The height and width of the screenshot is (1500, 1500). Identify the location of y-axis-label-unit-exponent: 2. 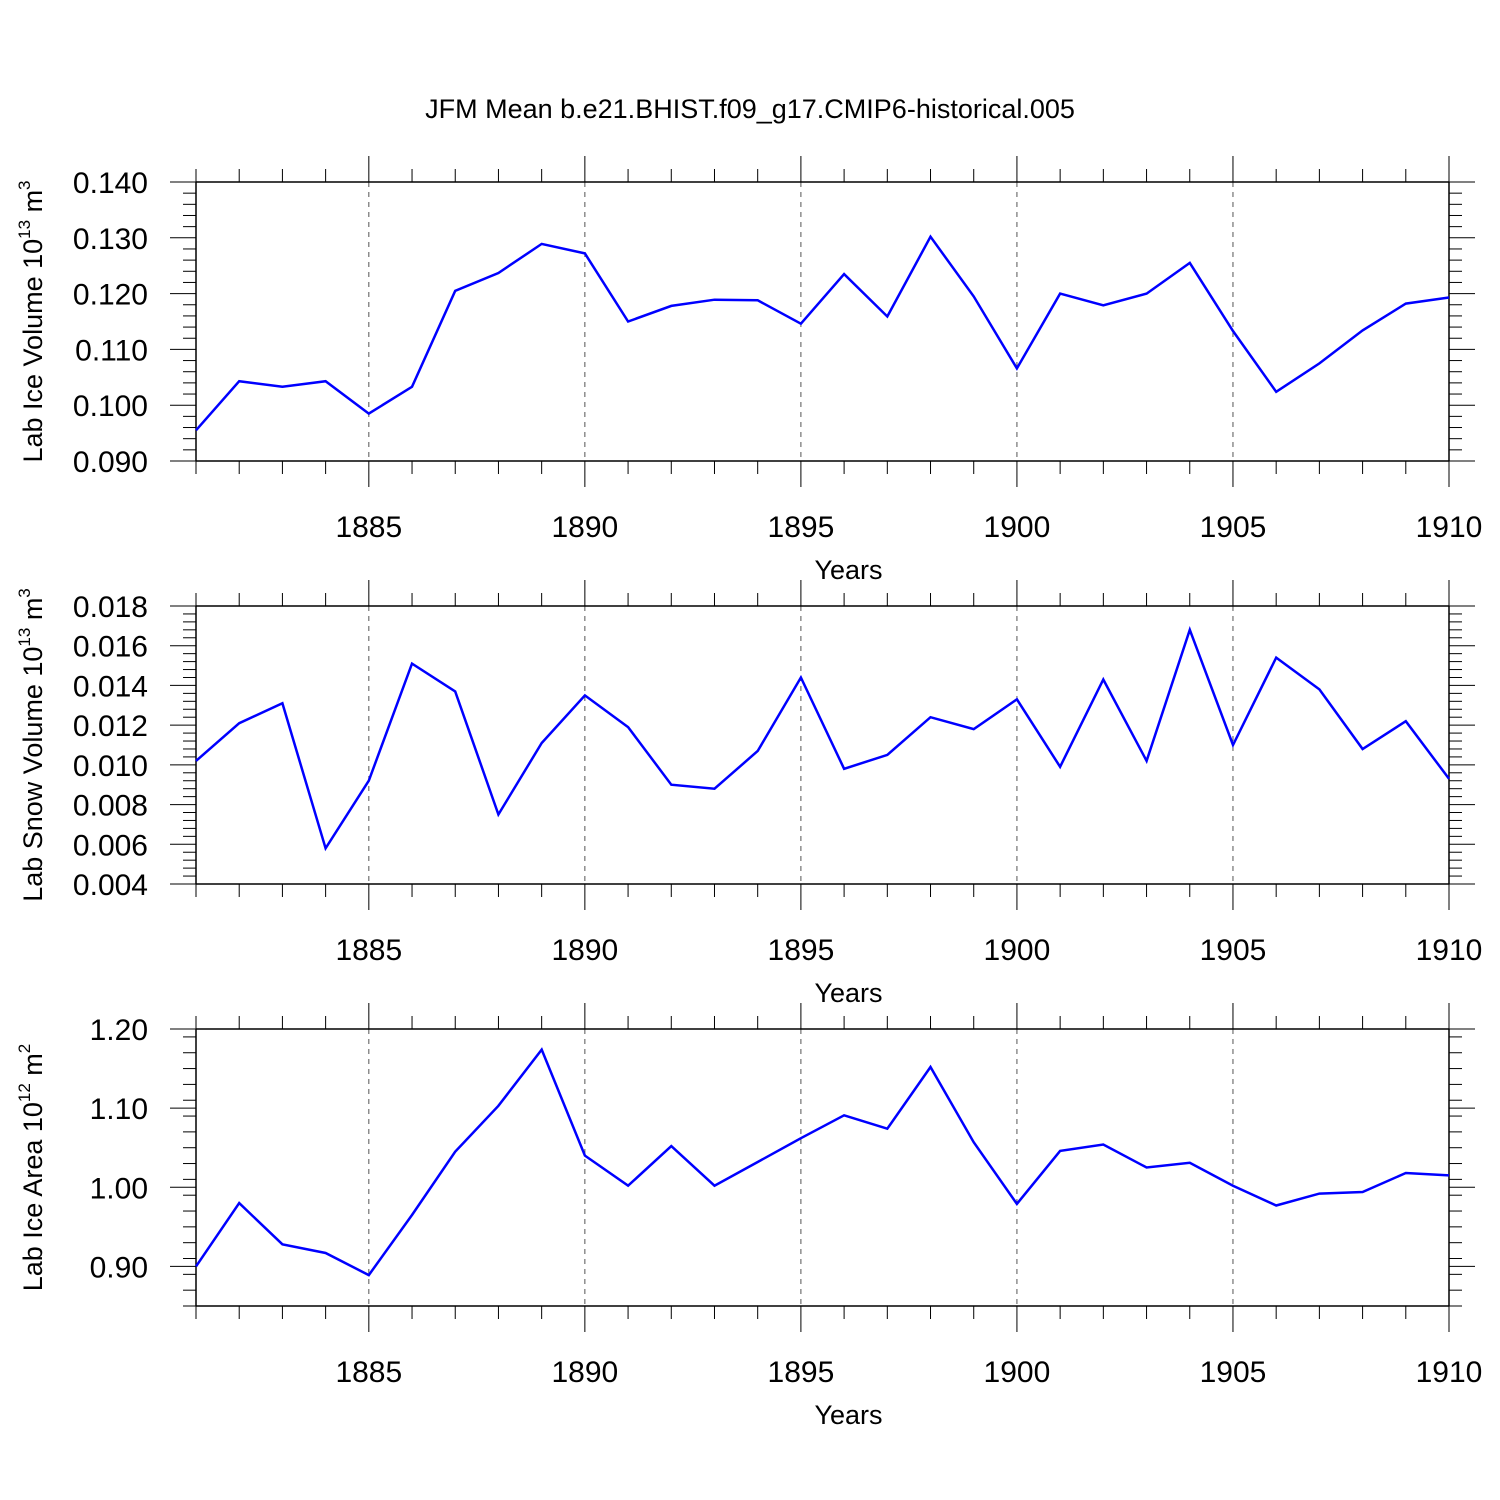
(24, 1048).